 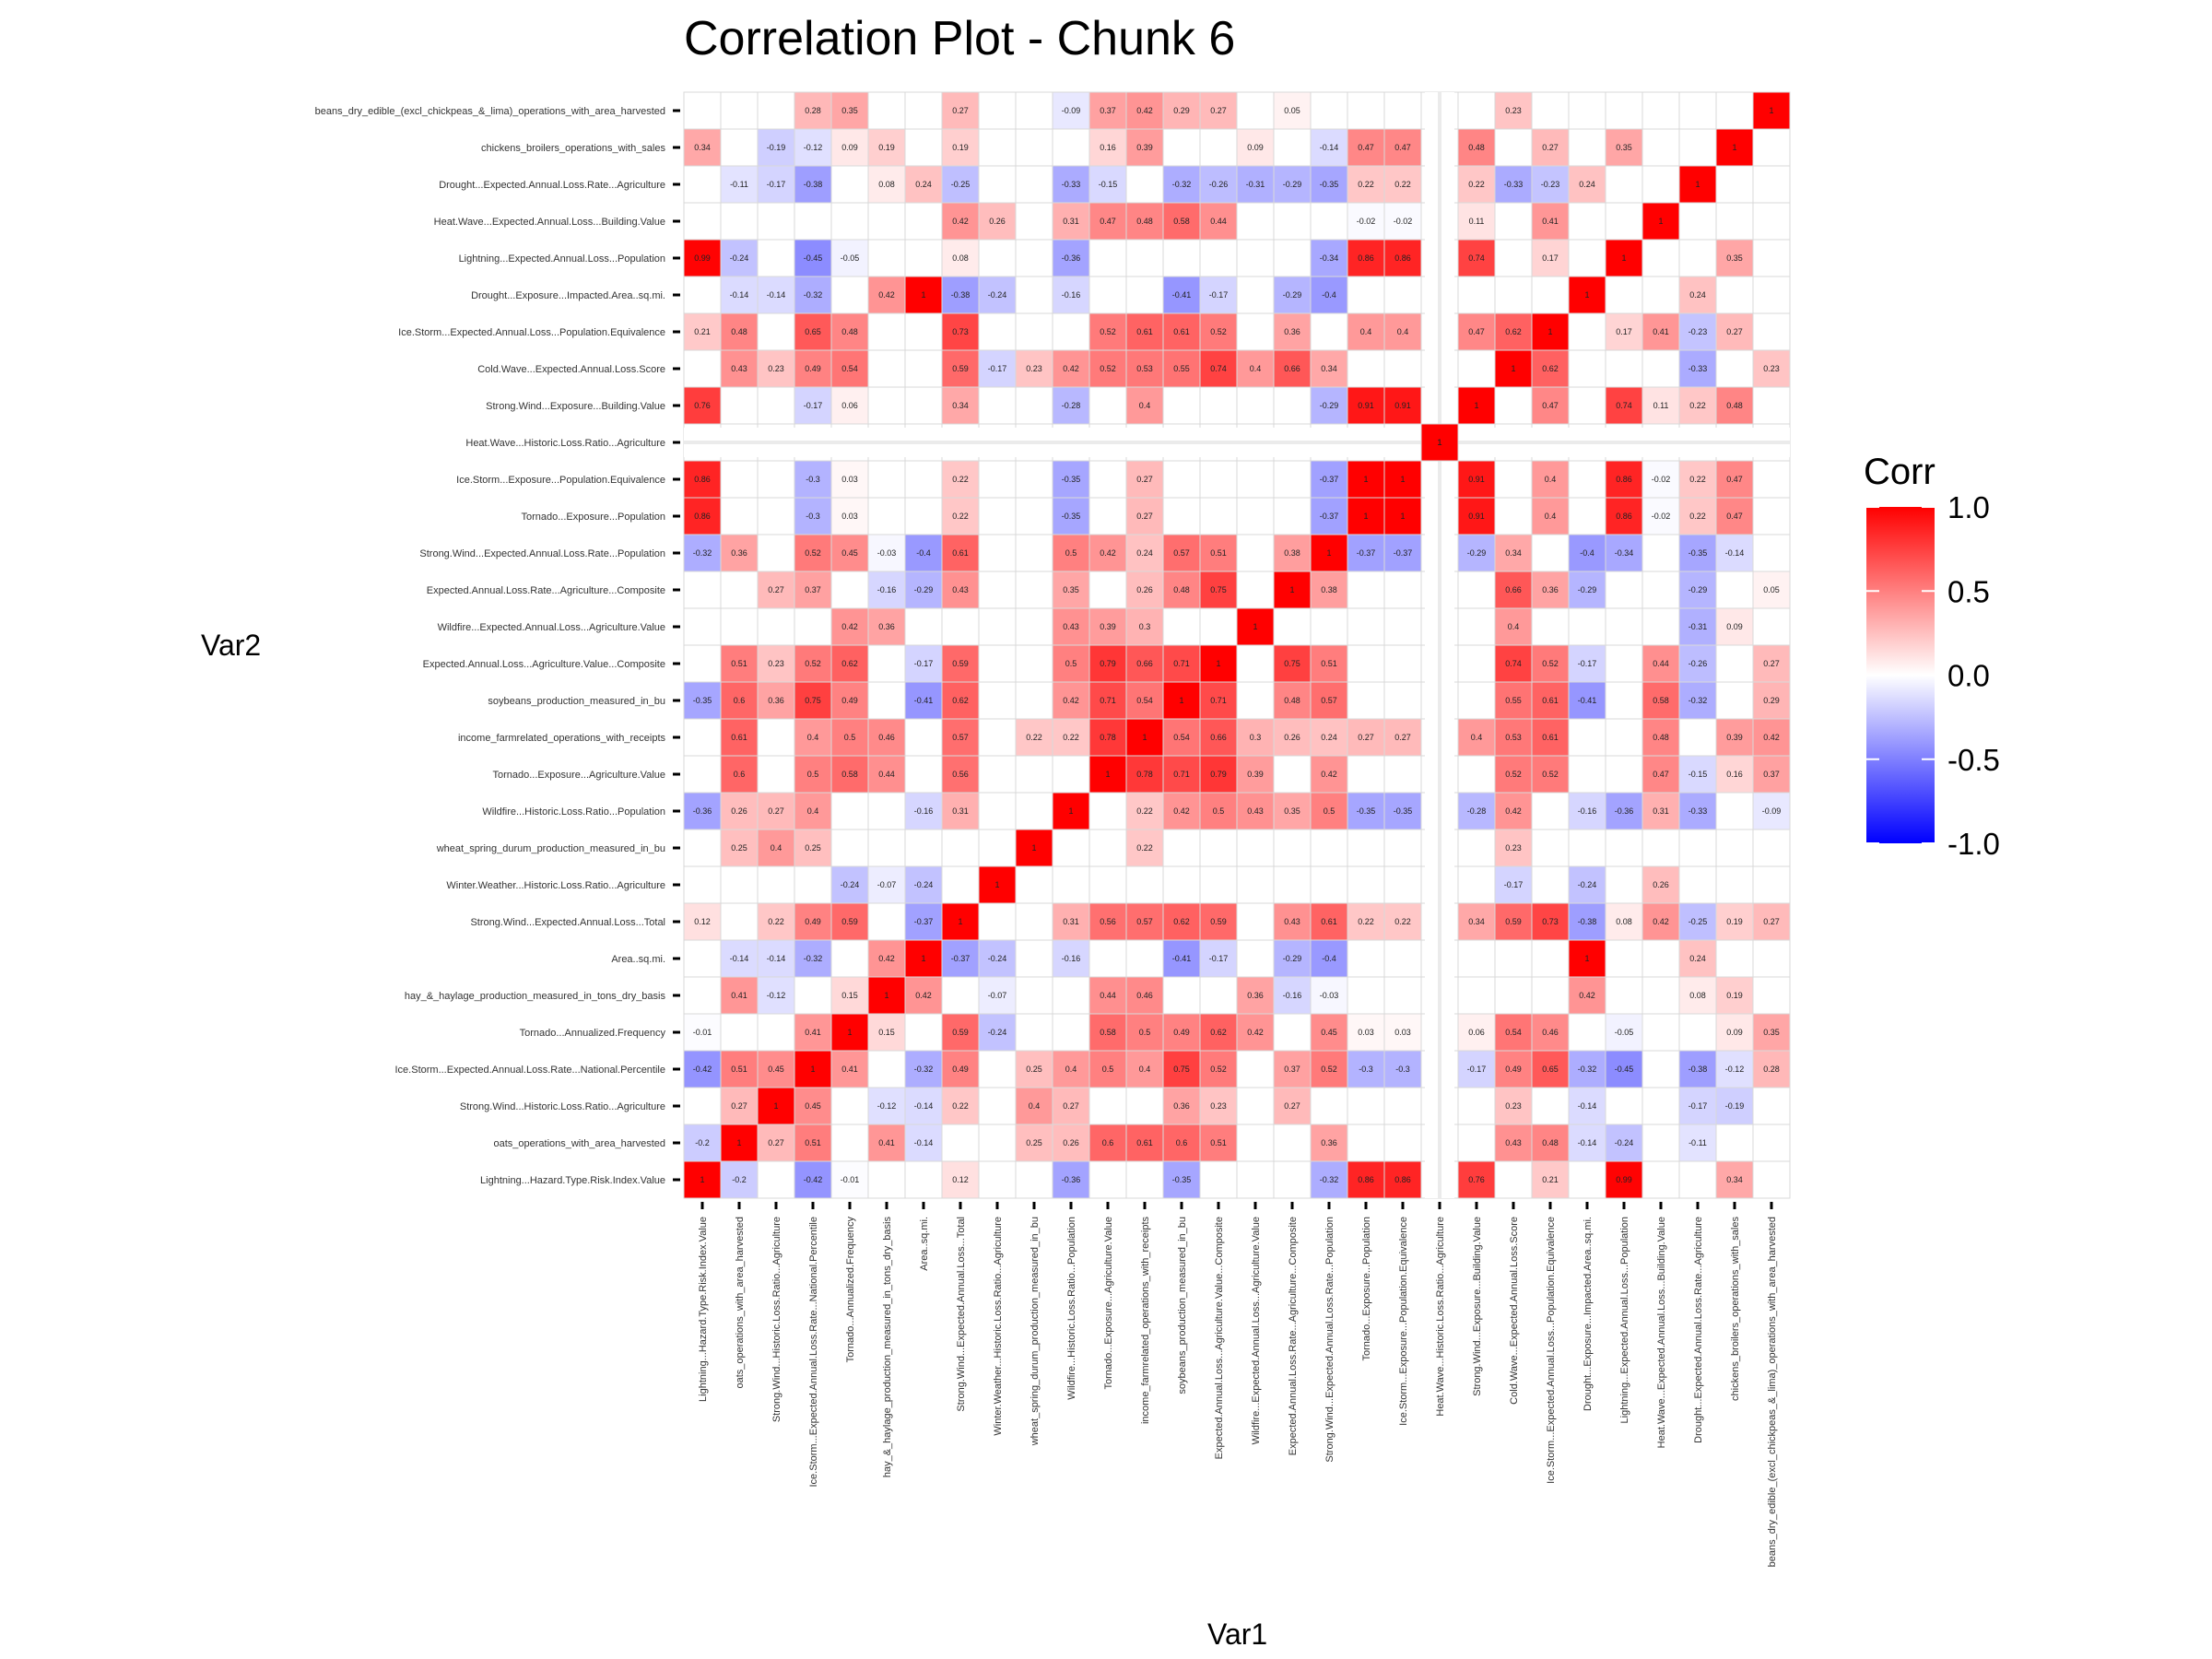 What do you see at coordinates (1661, 884) in the screenshot?
I see `tile-value-label: 0.26` at bounding box center [1661, 884].